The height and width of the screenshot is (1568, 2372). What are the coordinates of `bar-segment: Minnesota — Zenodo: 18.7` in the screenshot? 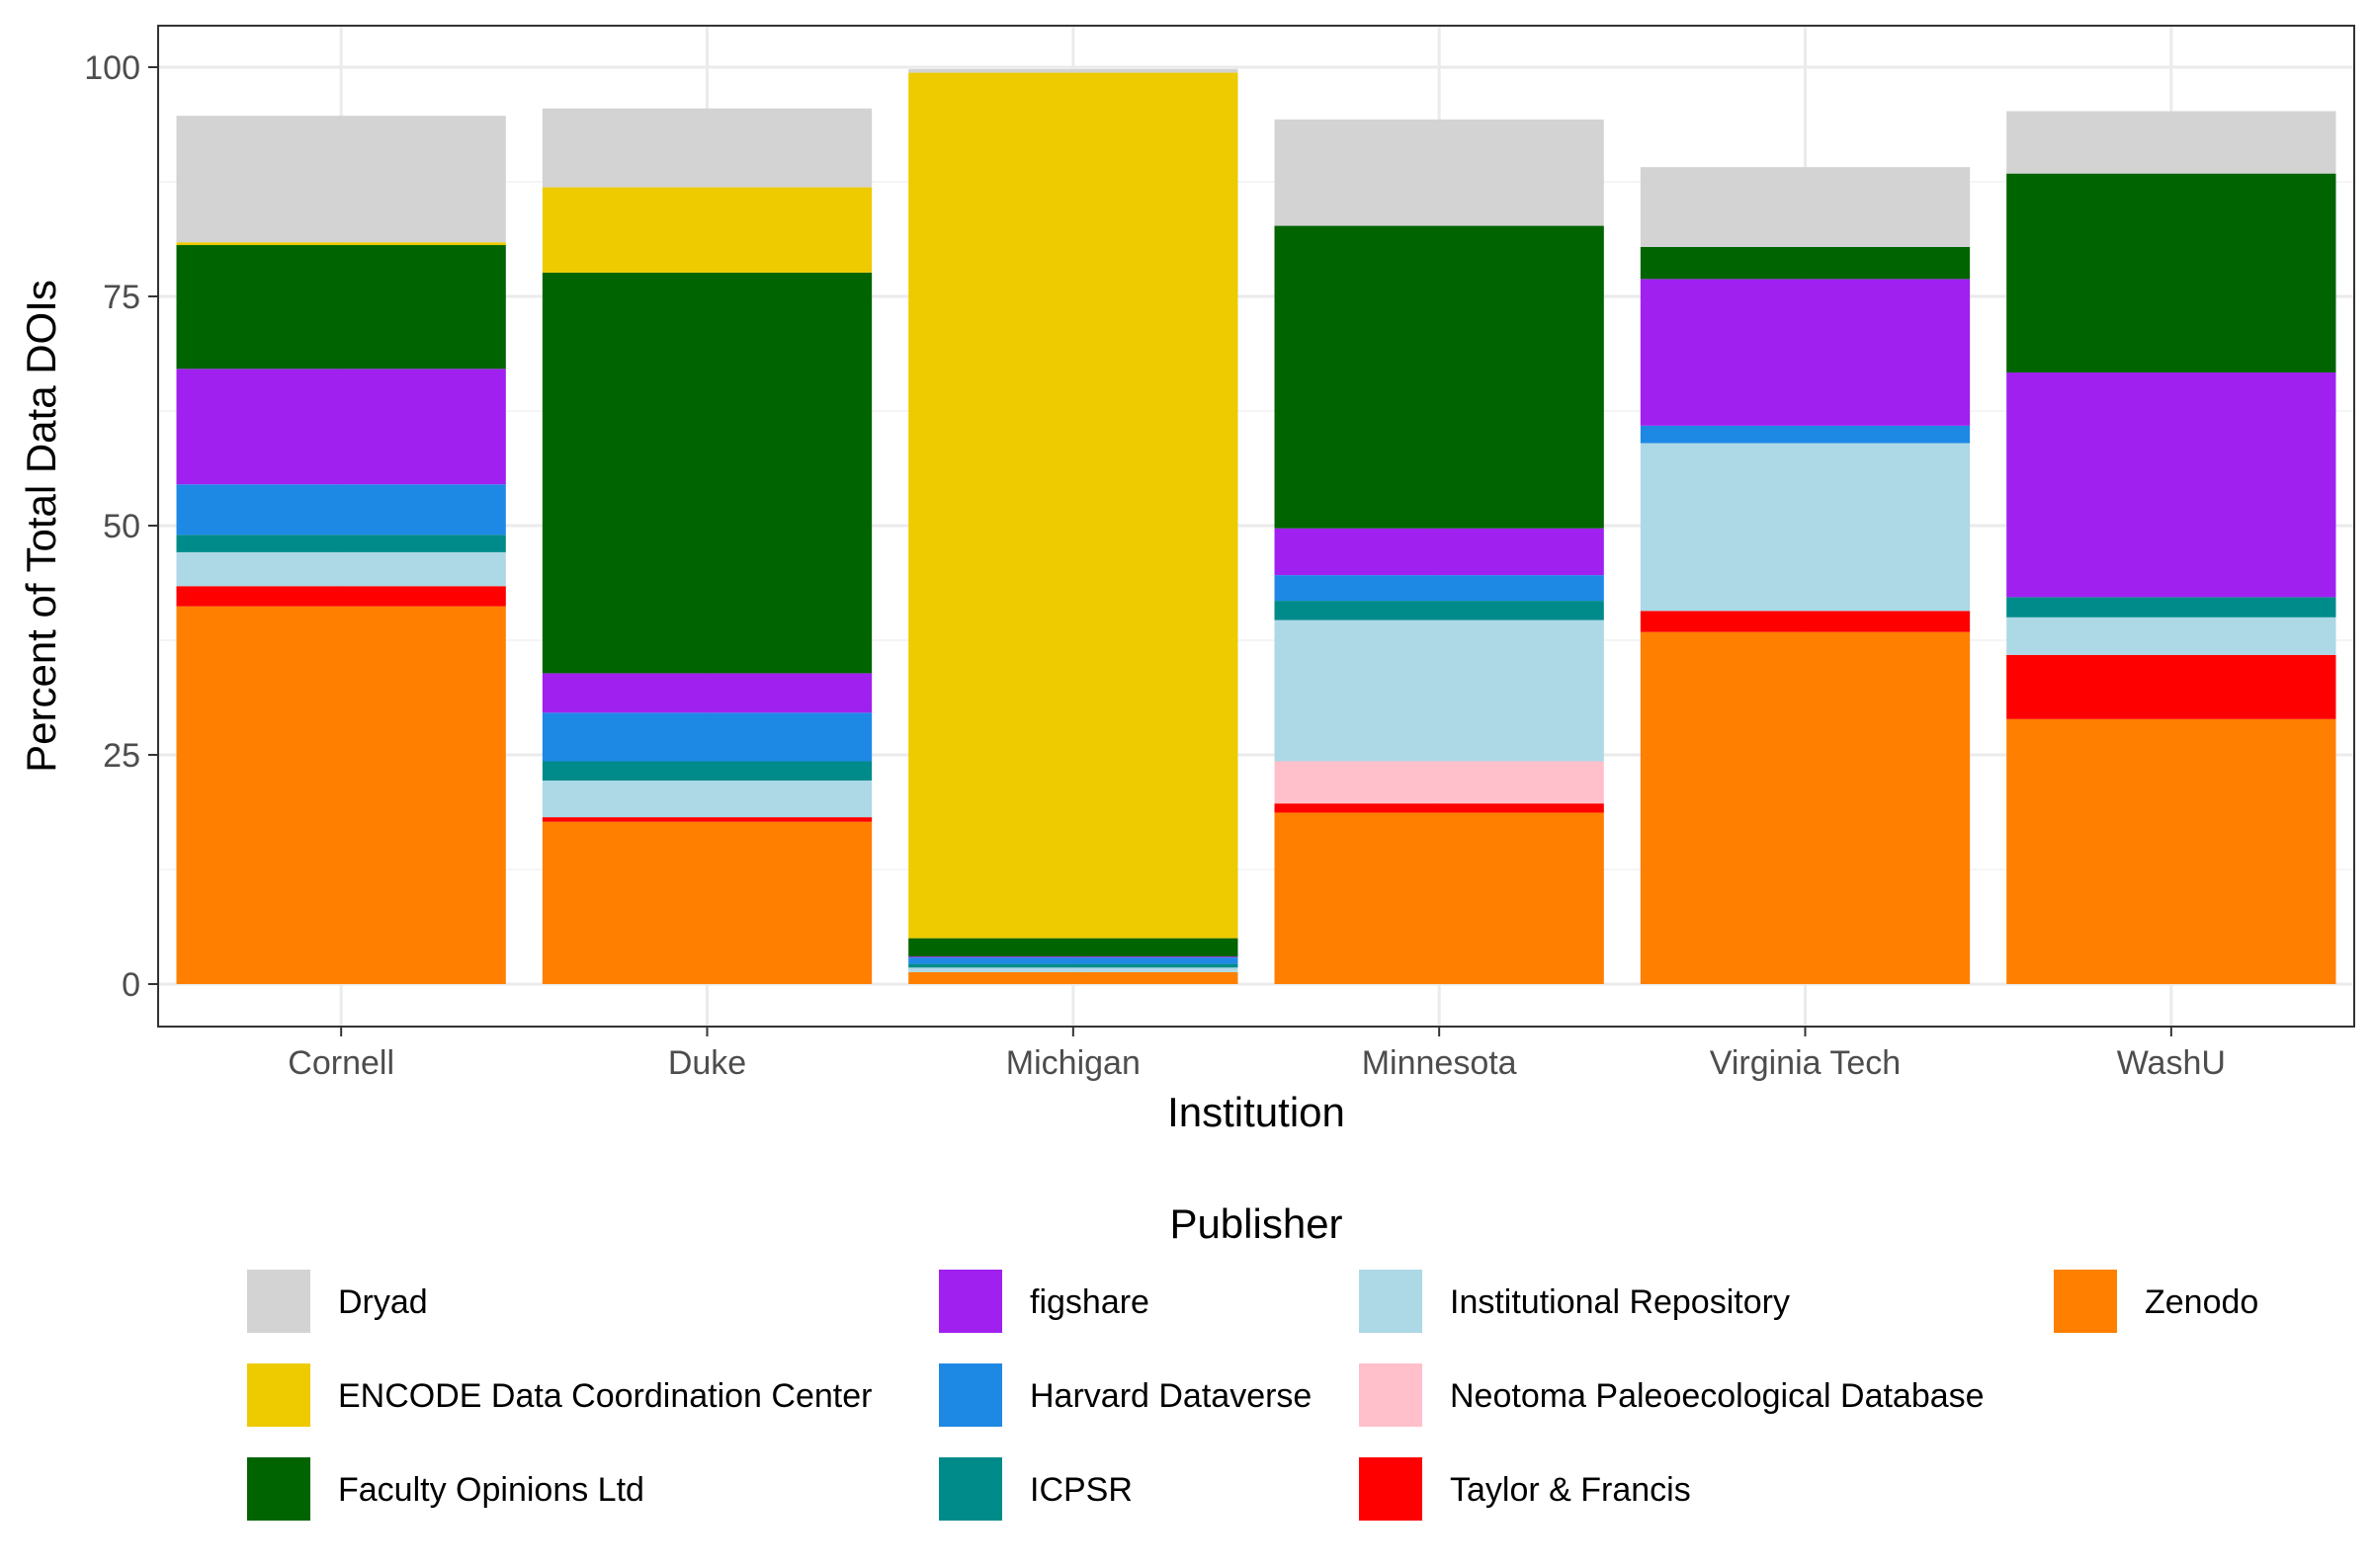 It's located at (1439, 898).